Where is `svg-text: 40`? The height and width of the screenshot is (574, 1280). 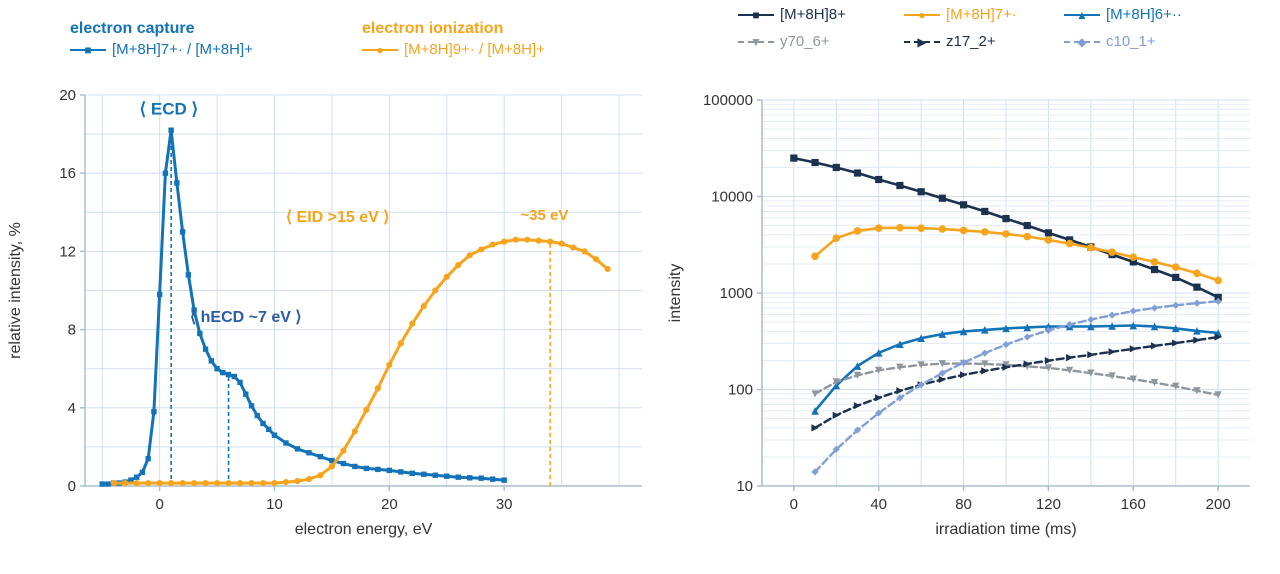 svg-text: 40 is located at coordinates (878, 504).